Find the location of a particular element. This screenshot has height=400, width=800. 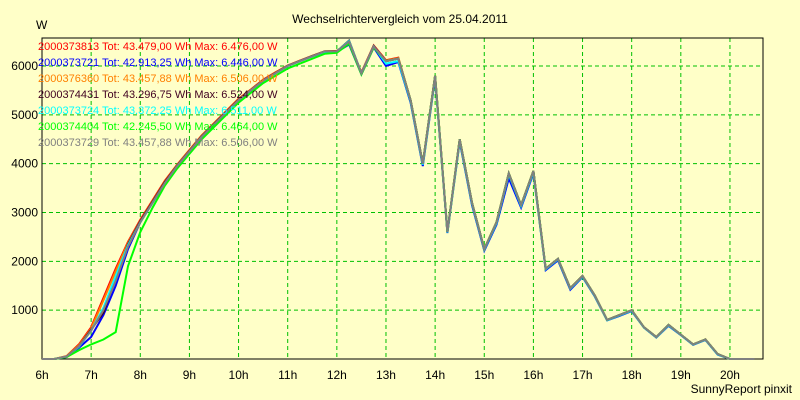

x-tick-label: 12h is located at coordinates (337, 375).